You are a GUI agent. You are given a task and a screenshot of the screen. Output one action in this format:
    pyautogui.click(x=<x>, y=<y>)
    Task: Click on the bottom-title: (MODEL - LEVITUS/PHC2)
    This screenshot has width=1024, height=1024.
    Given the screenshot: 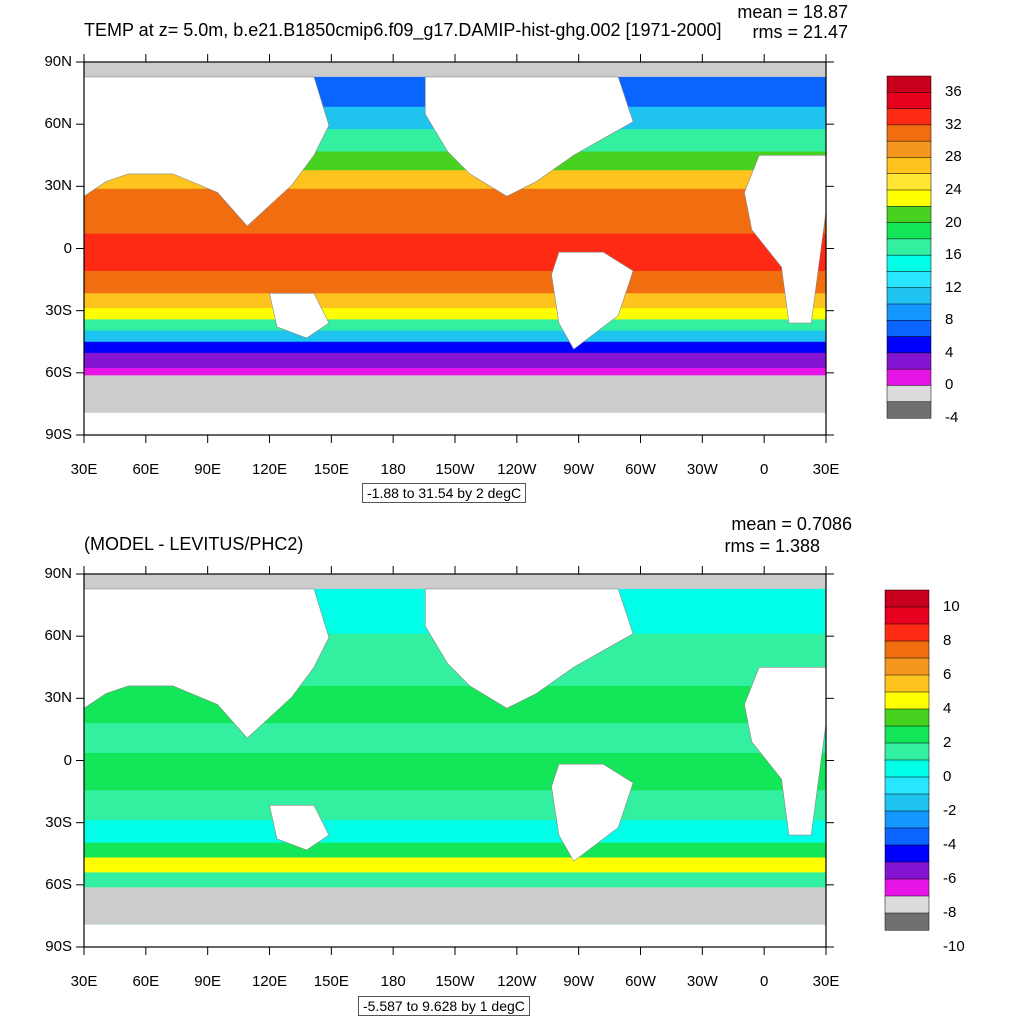 What is the action you would take?
    pyautogui.click(x=194, y=544)
    